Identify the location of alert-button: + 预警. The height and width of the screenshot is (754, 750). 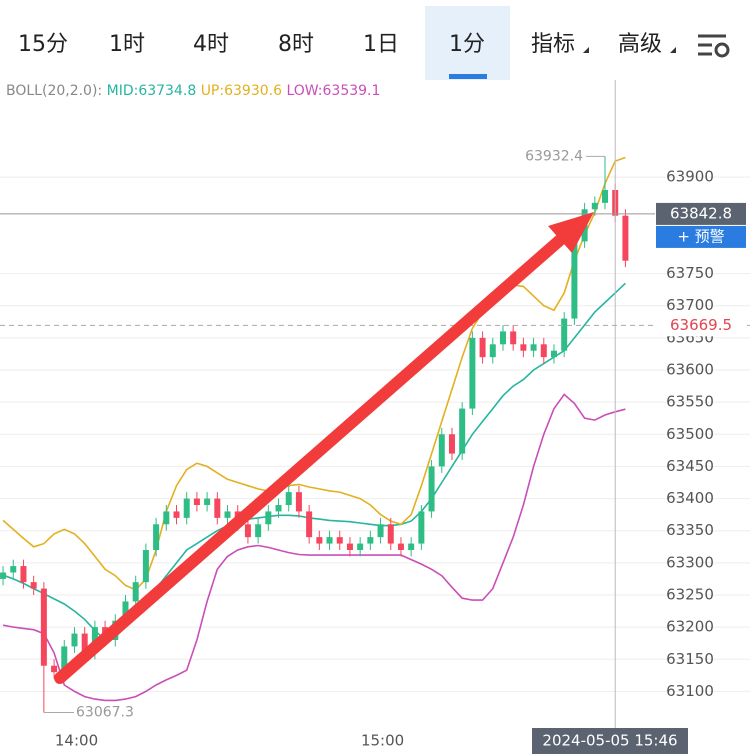
(700, 236).